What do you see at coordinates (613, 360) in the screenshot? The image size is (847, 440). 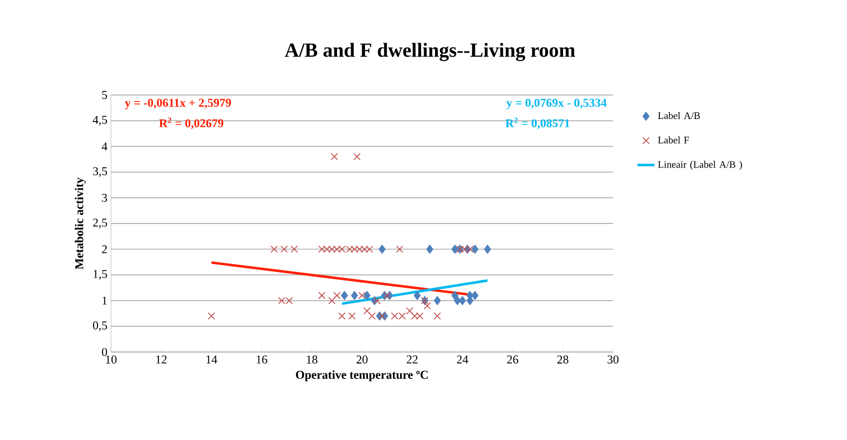 I see `x-tick-label: 30` at bounding box center [613, 360].